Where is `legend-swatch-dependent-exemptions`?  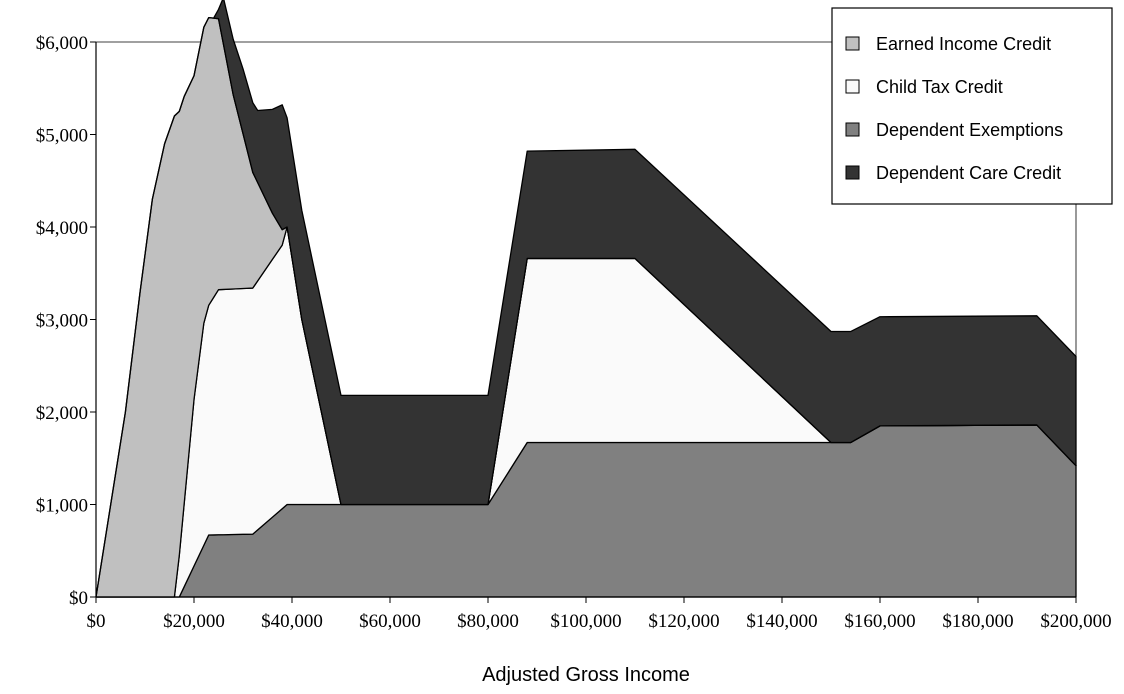
legend-swatch-dependent-exemptions is located at coordinates (852, 129).